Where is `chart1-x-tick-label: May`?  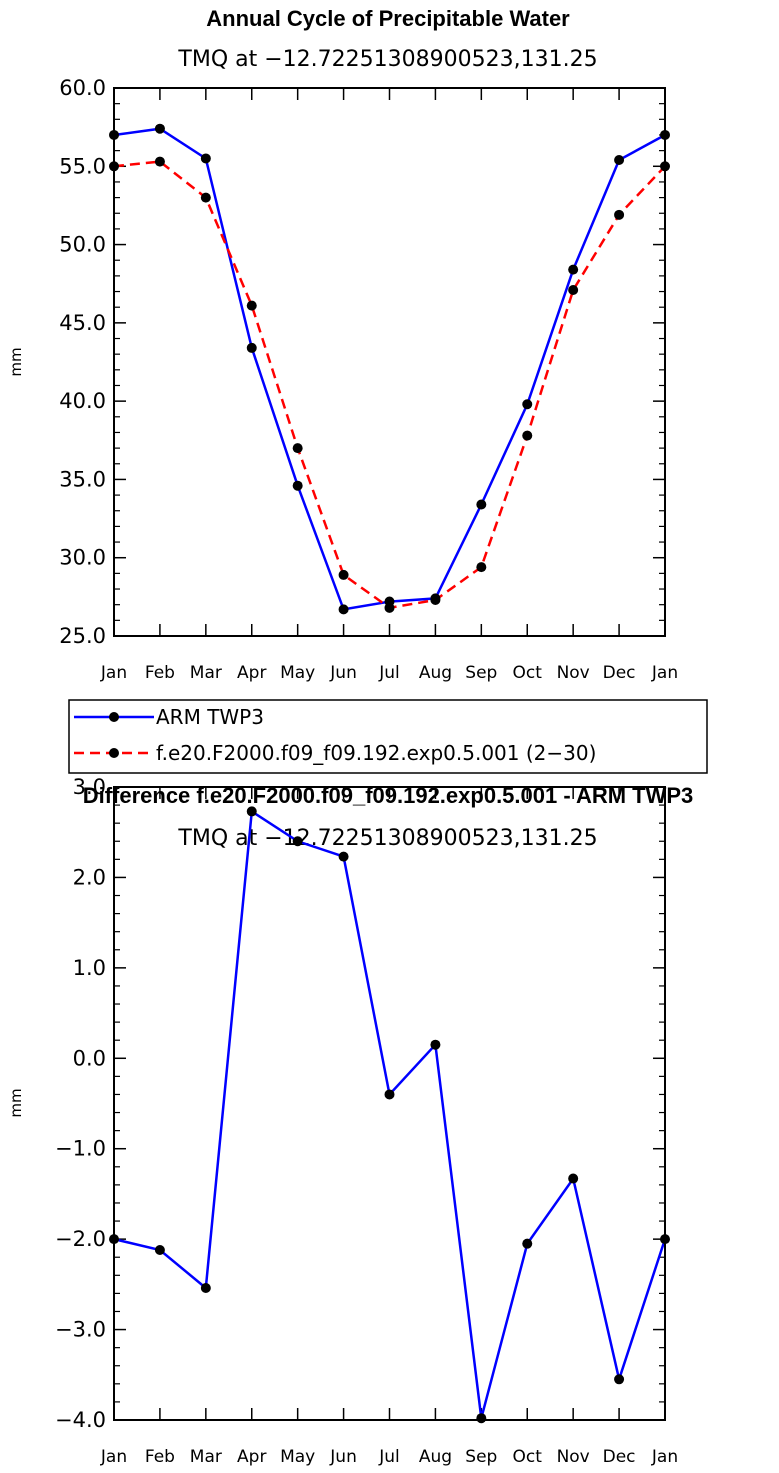
chart1-x-tick-label: May is located at coordinates (297, 673).